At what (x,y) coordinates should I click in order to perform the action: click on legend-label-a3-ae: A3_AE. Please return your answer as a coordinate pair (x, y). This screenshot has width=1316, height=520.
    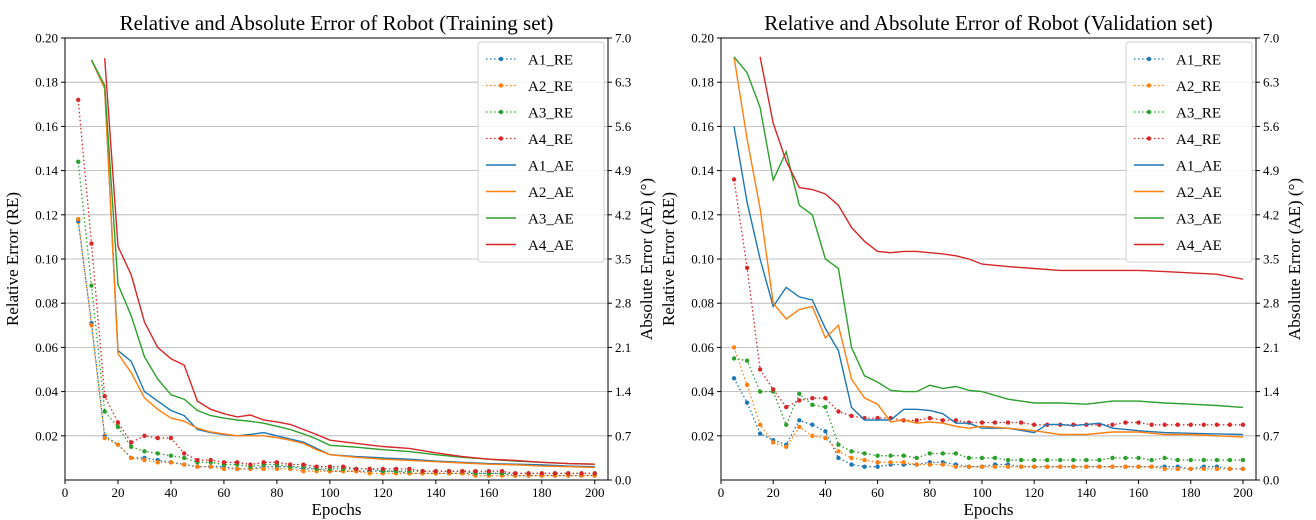
    Looking at the image, I should click on (551, 220).